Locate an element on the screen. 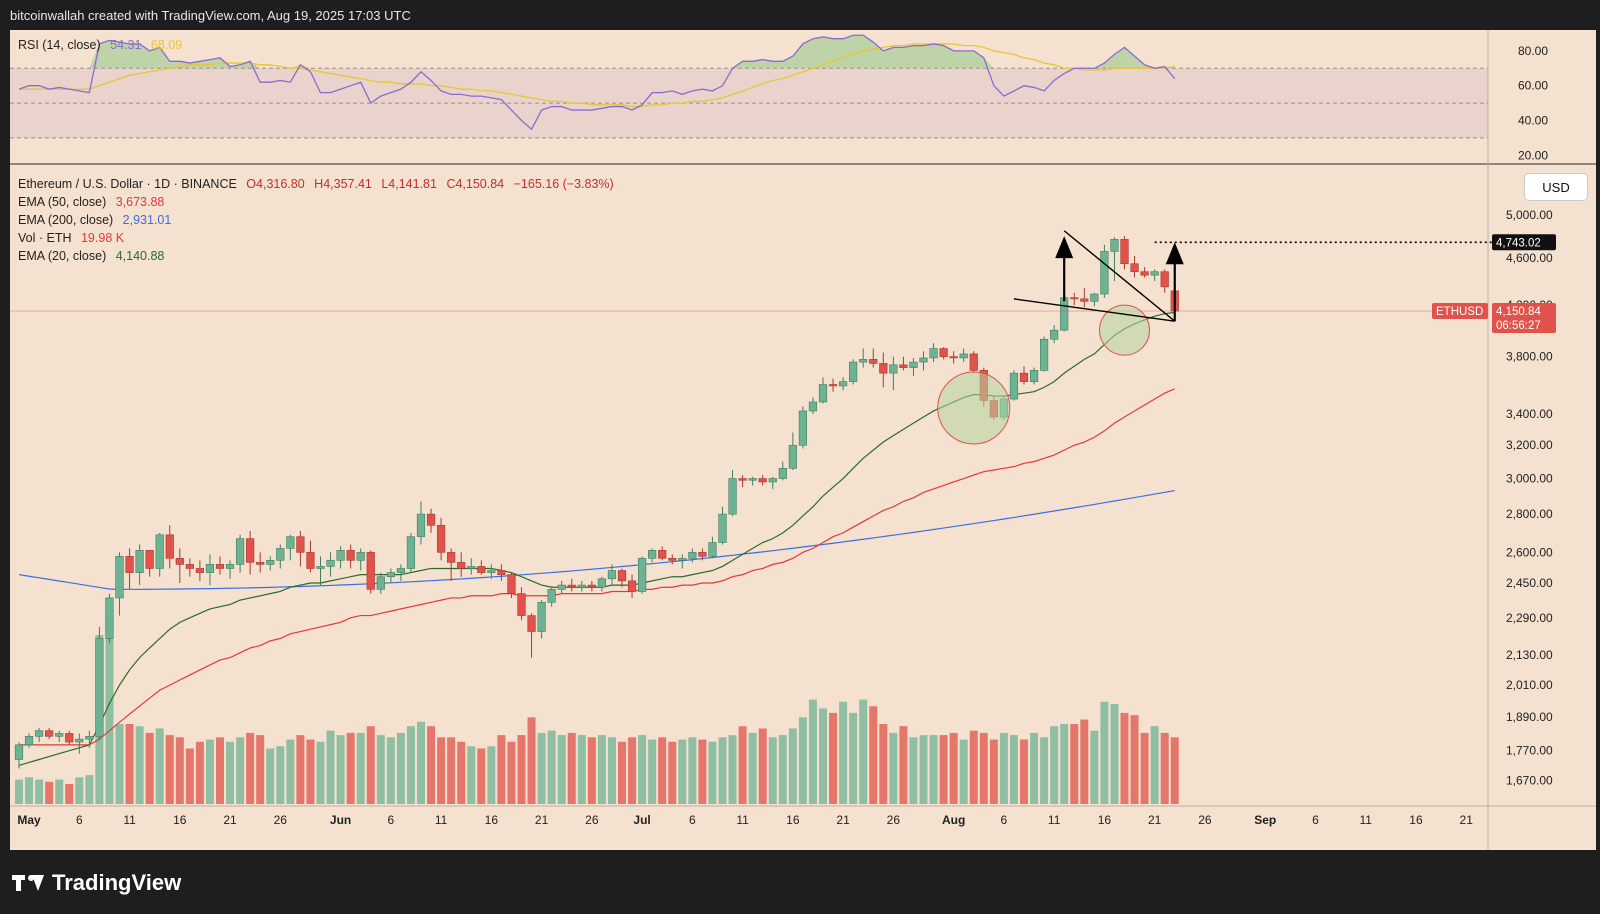 The width and height of the screenshot is (1600, 914). target-price-tag is located at coordinates (1524, 242).